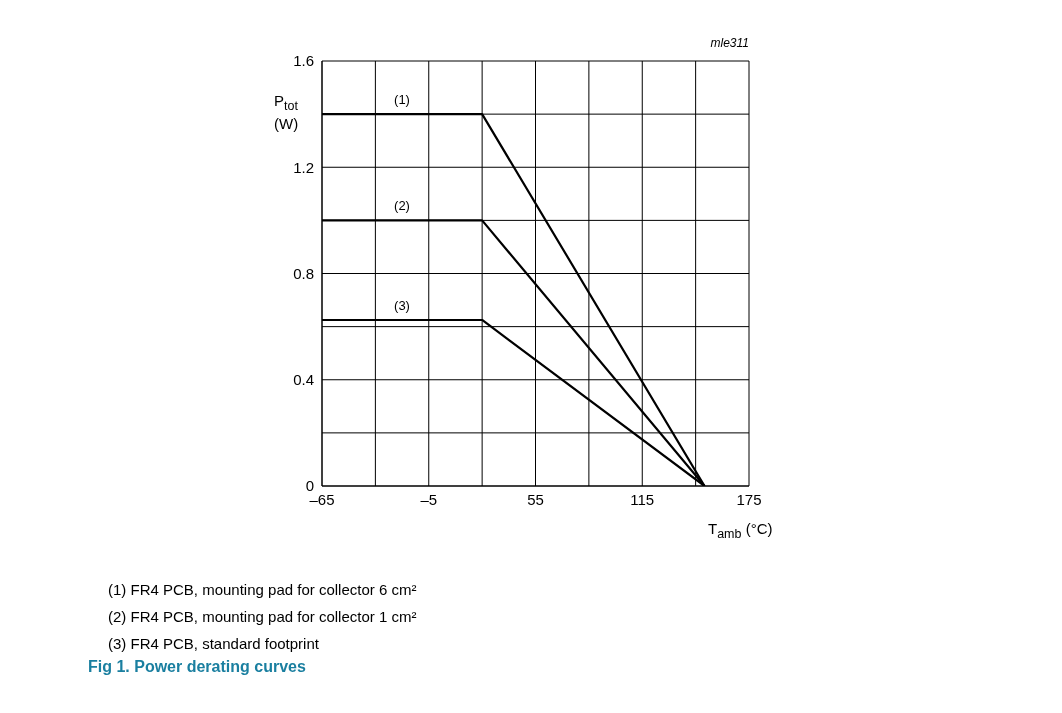  What do you see at coordinates (429, 499) in the screenshot?
I see `x-tick-label: –5` at bounding box center [429, 499].